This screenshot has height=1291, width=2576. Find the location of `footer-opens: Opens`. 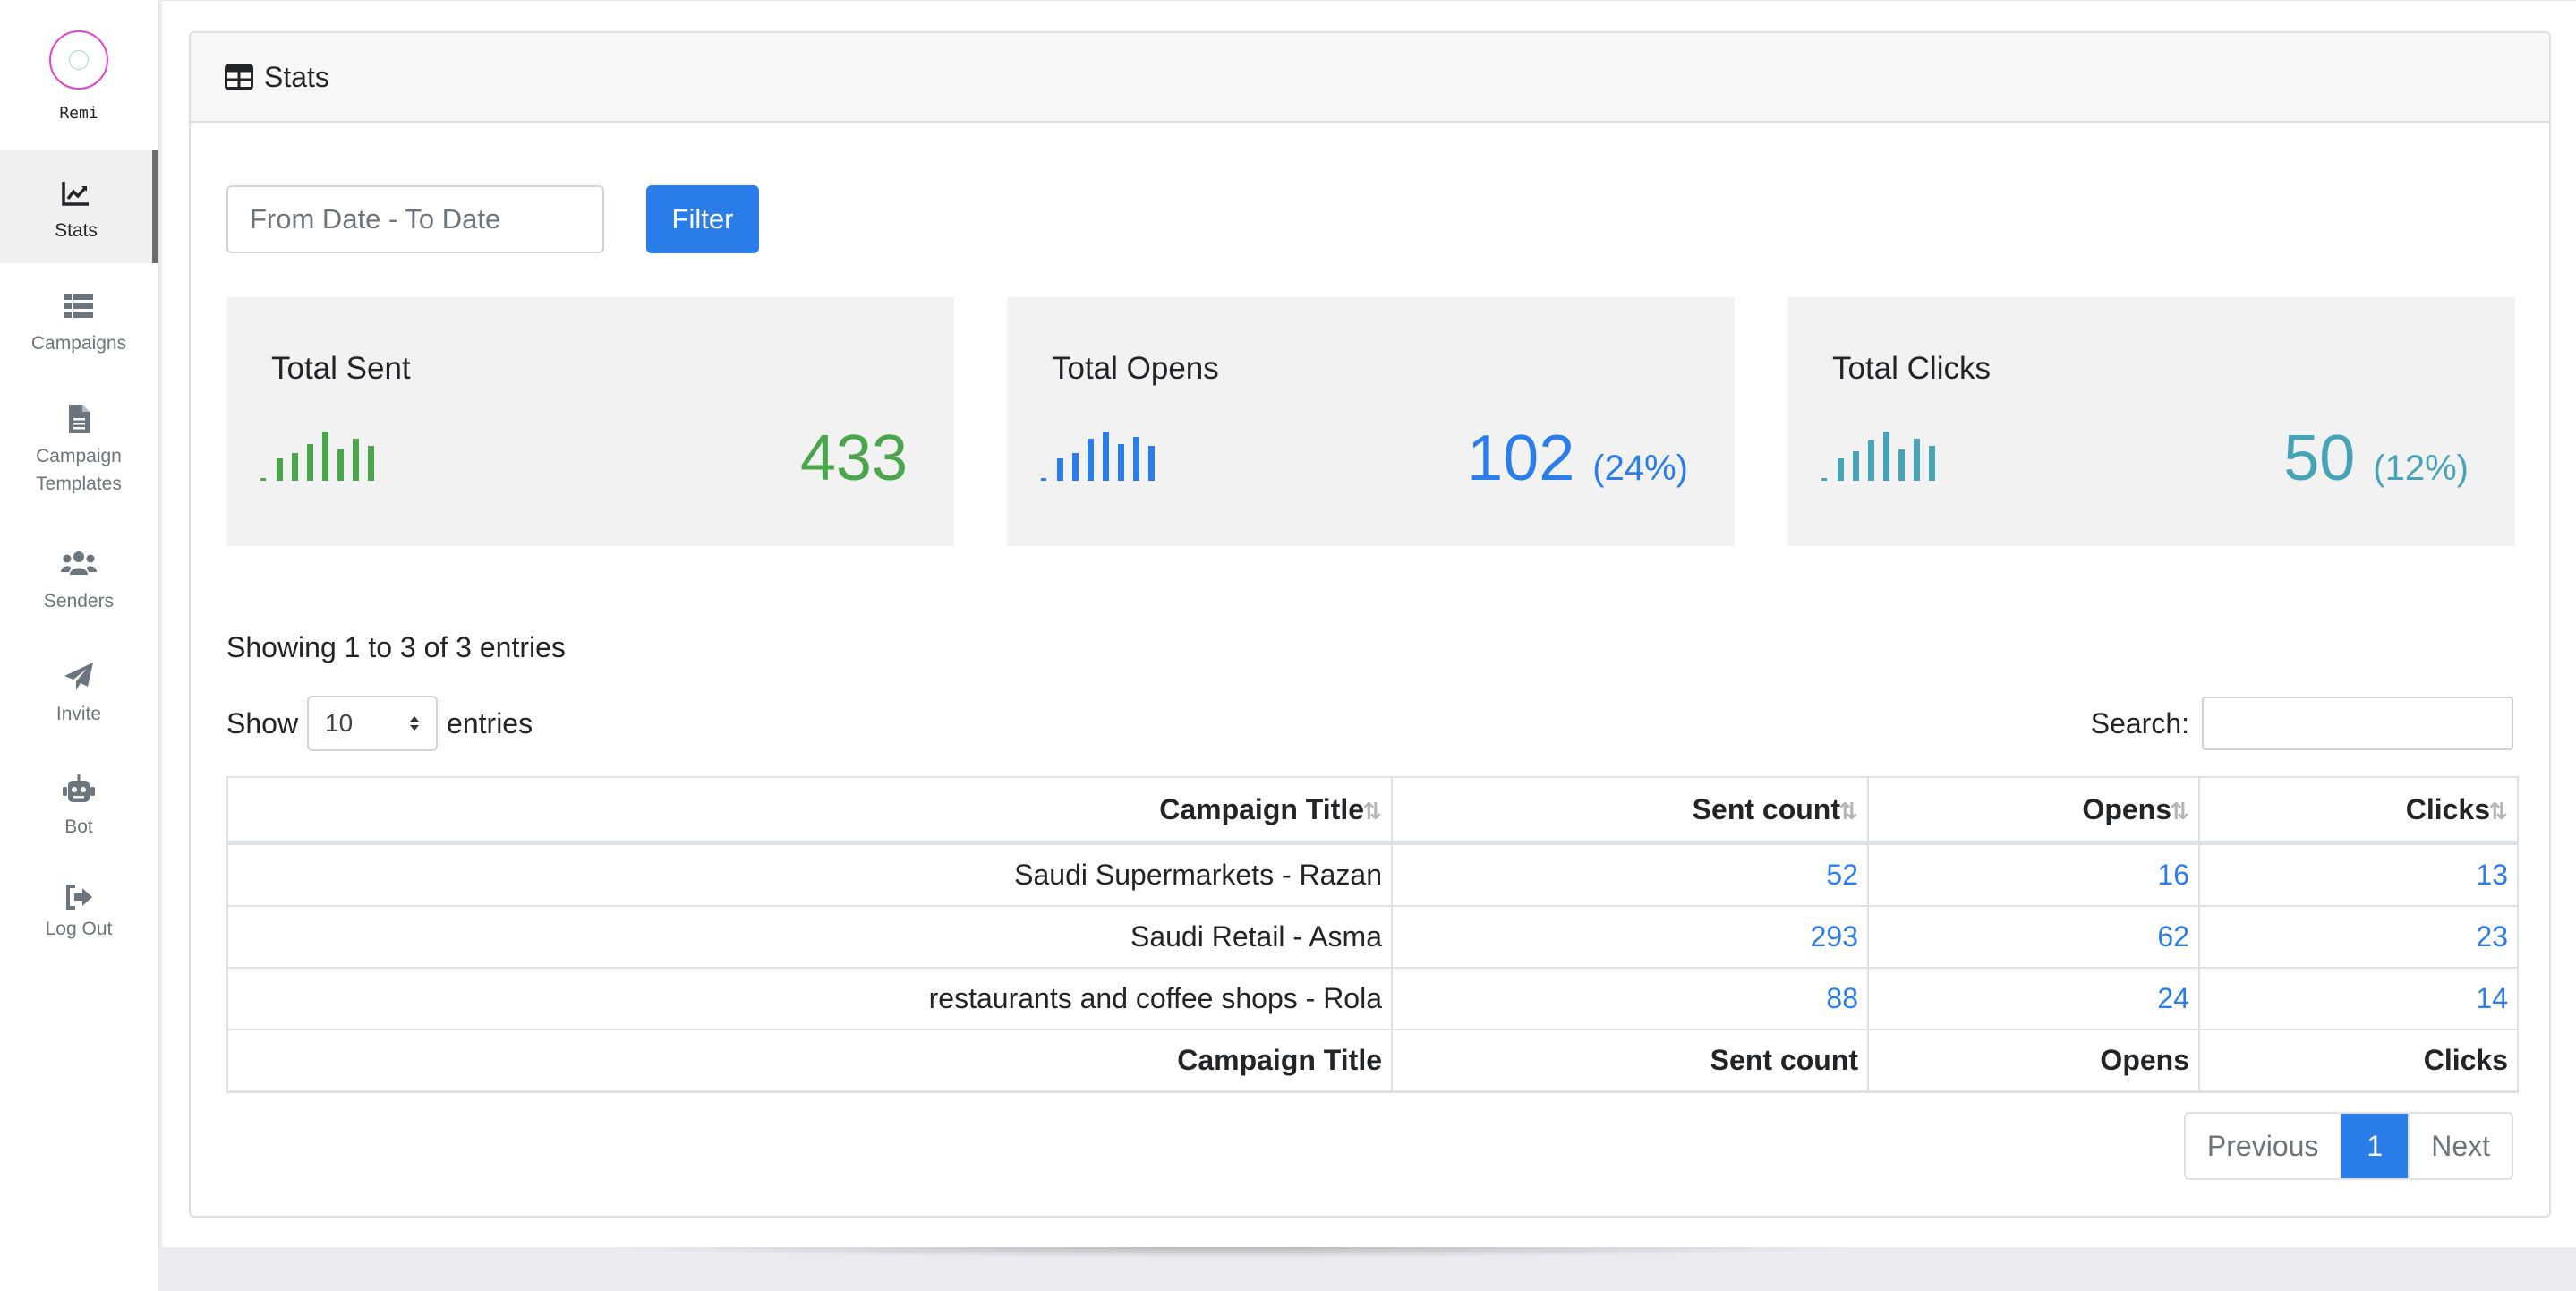

footer-opens: Opens is located at coordinates (2033, 1061).